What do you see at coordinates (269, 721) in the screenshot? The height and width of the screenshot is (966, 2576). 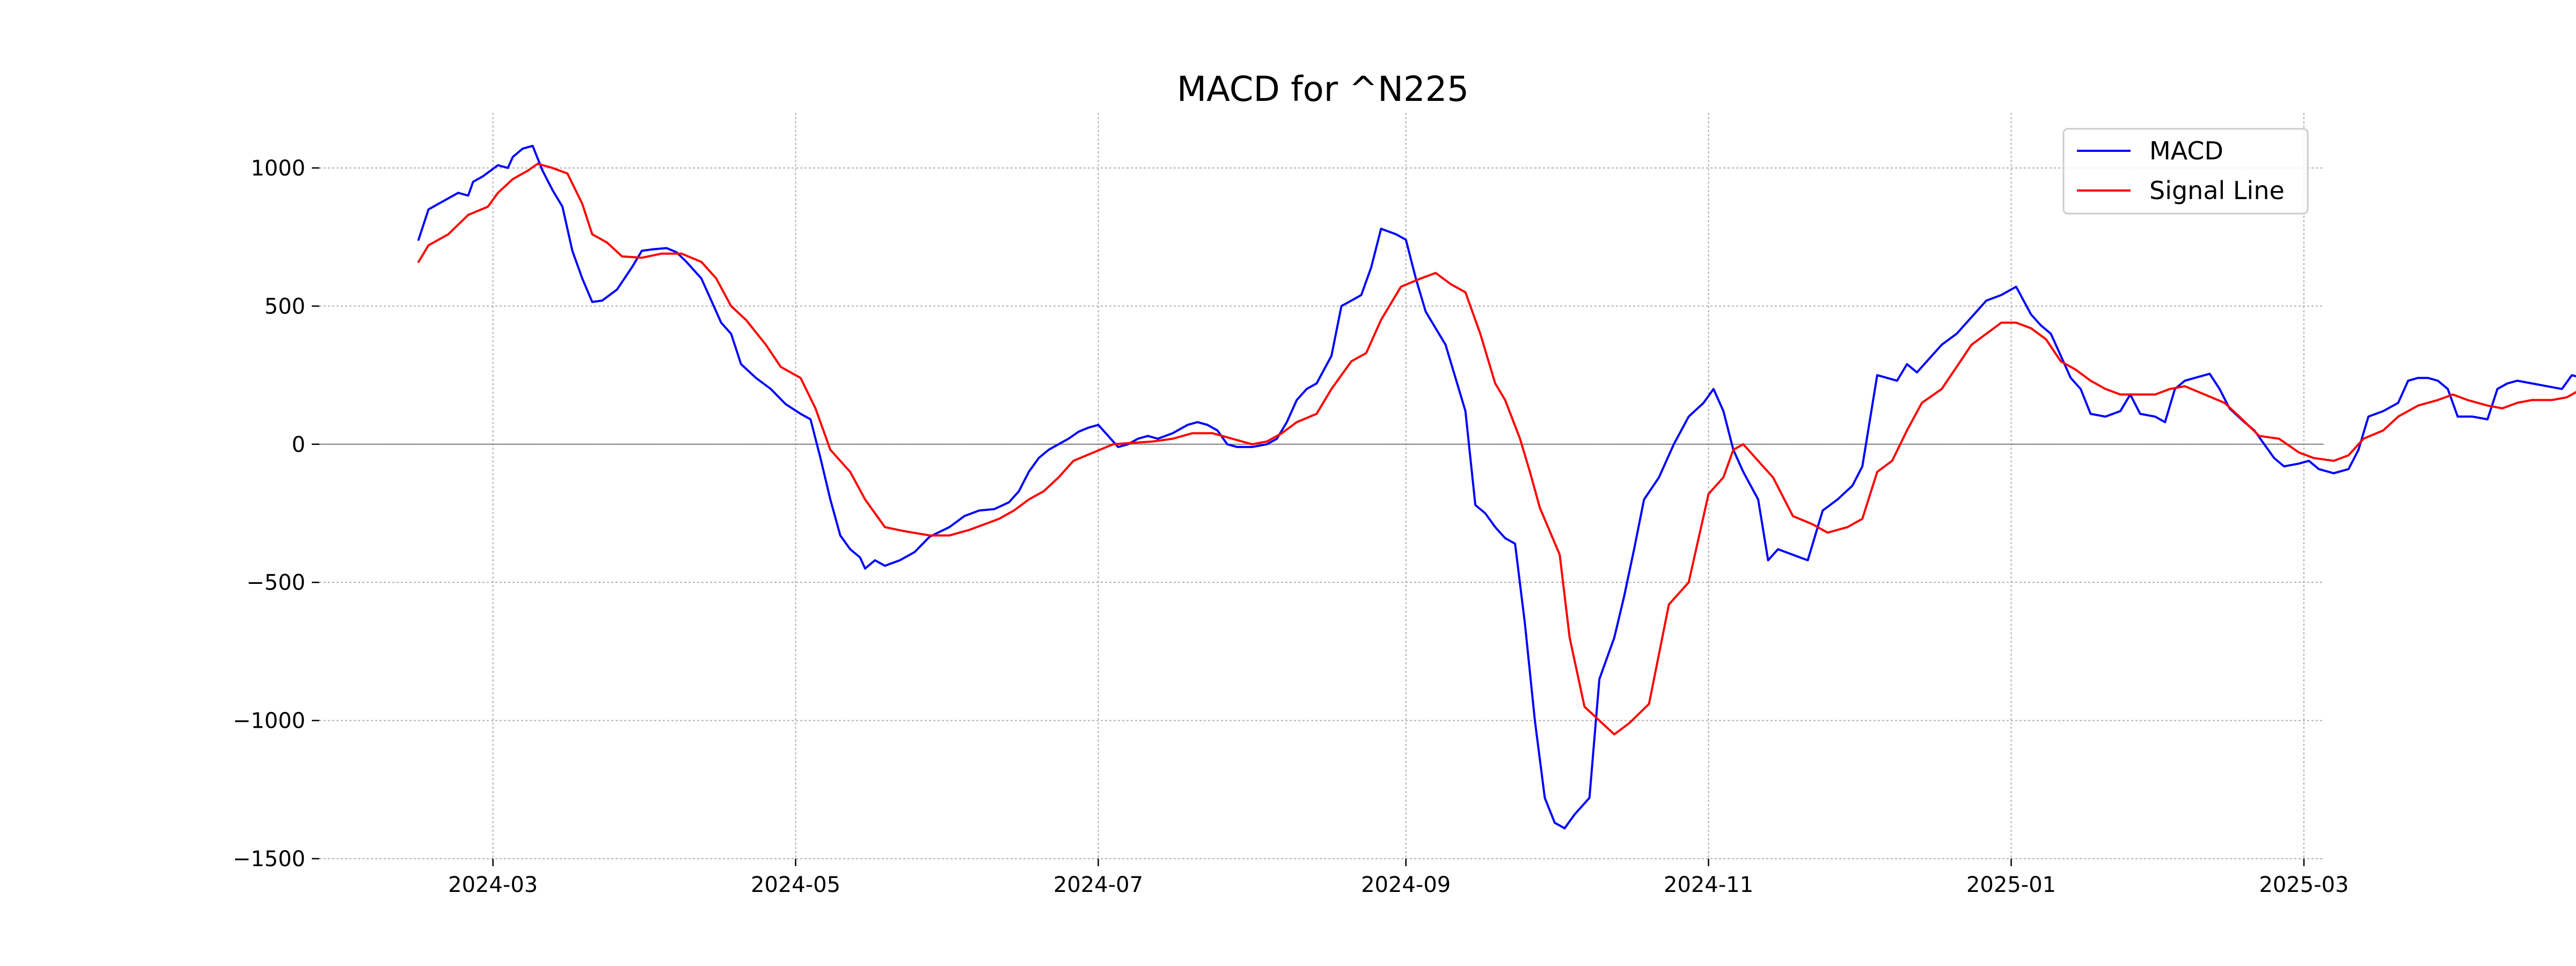 I see `y-tick-label: −1000` at bounding box center [269, 721].